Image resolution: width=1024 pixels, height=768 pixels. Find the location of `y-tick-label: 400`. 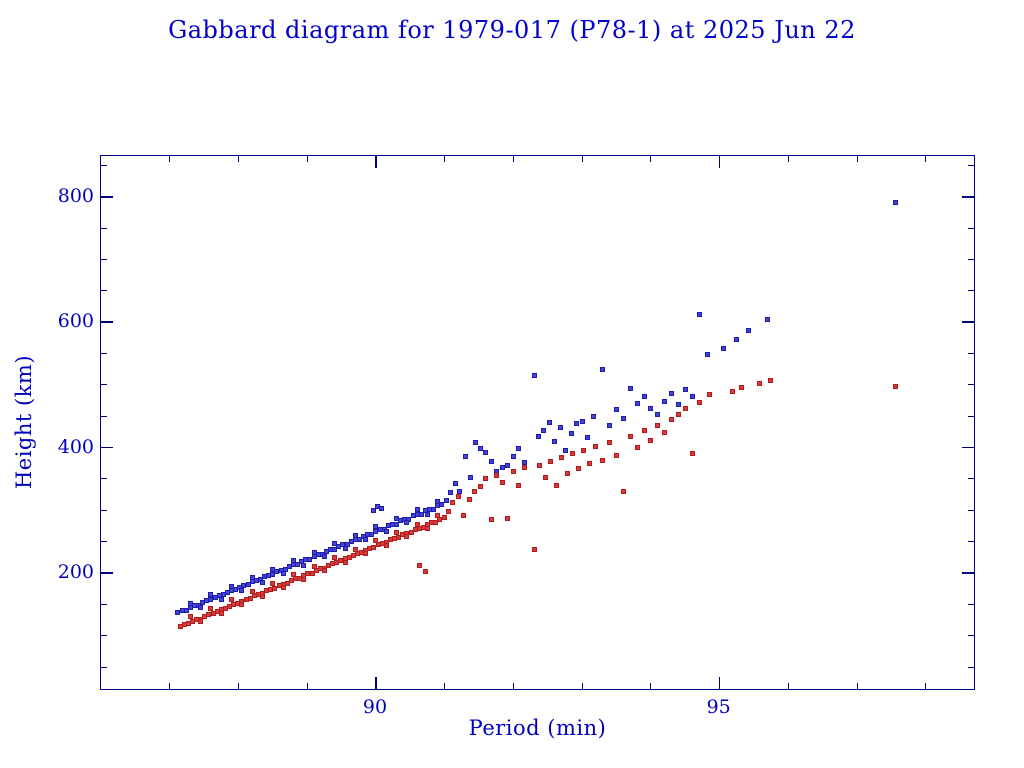

y-tick-label: 400 is located at coordinates (75, 446).